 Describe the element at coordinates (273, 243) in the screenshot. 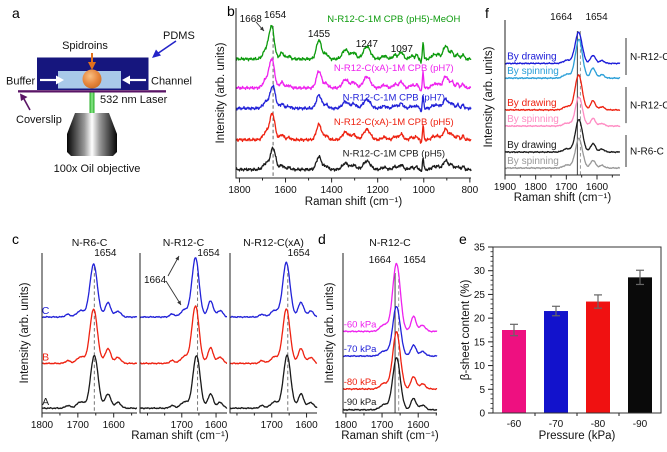

I see `subplot-title: N-R12-C(xA)` at that location.